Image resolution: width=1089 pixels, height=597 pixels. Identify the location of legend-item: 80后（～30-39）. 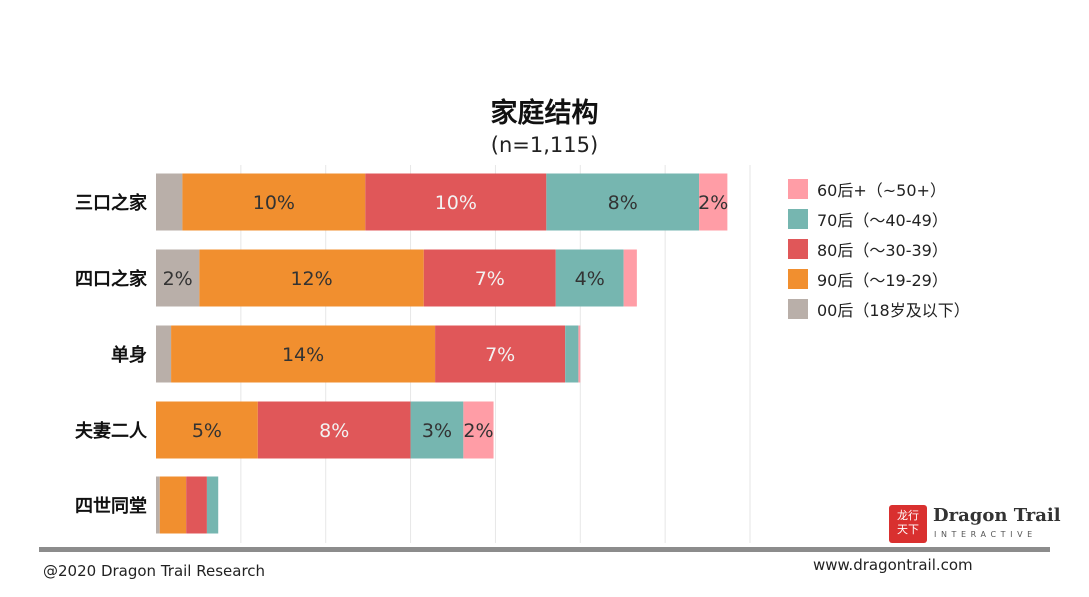
(879, 249).